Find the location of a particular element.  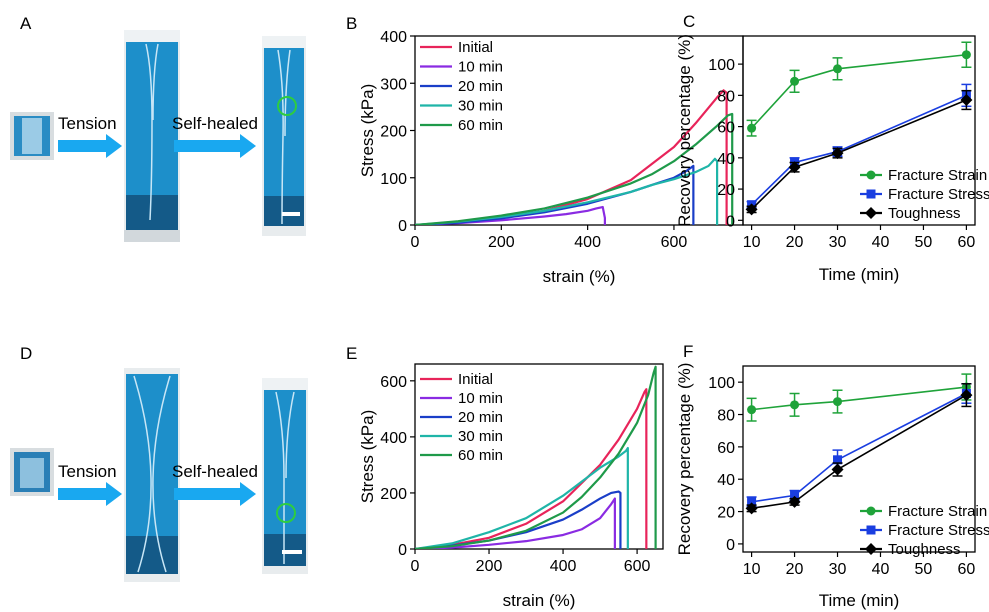

legend: Fracture Strain Fracture Stress Toughness is located at coordinates (924, 194).